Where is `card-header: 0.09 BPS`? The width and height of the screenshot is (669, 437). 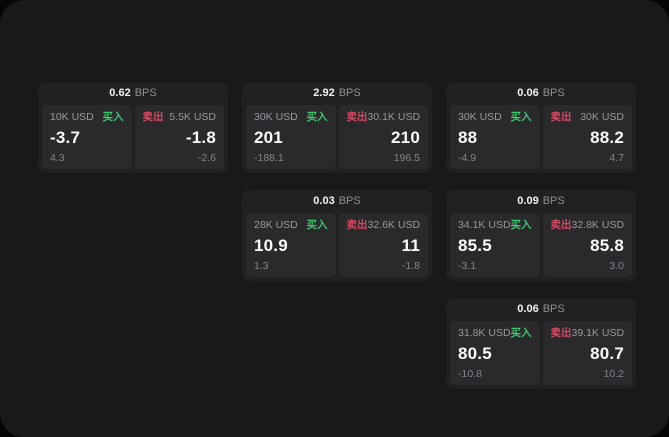
card-header: 0.09 BPS is located at coordinates (541, 201).